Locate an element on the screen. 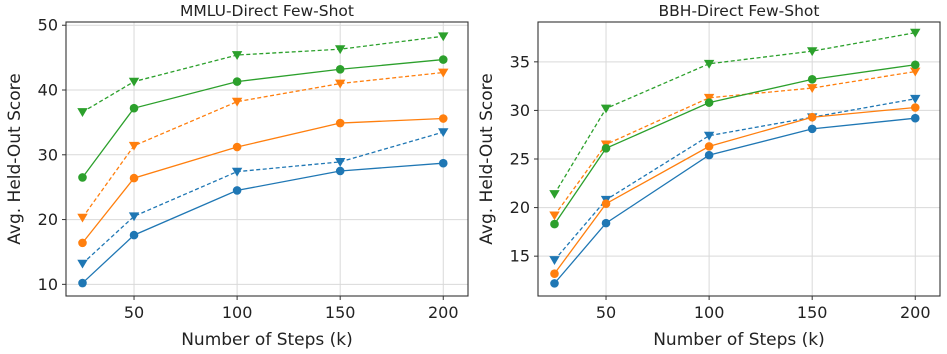 The height and width of the screenshot is (354, 947). bbh-chart-title: BBH-Direct Few-Shot is located at coordinates (739, 11).